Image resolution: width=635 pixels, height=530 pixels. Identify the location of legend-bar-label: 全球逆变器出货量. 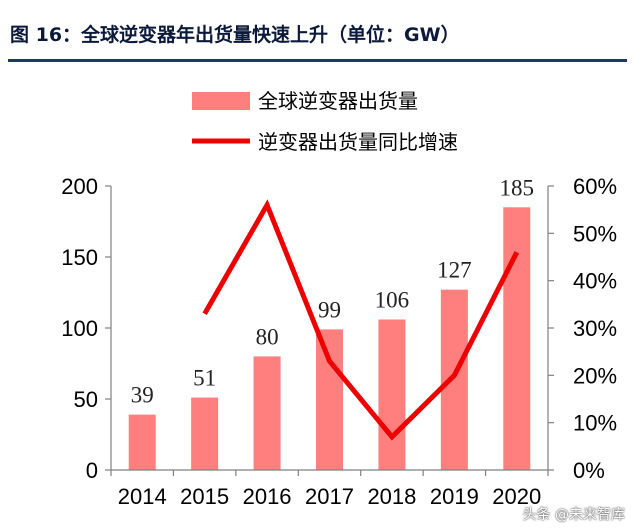
(338, 101).